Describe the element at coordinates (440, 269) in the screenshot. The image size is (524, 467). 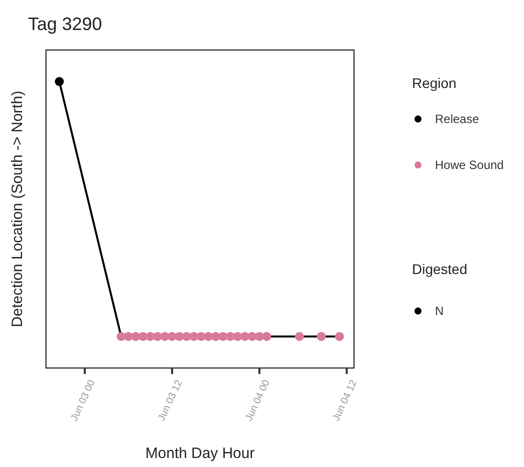
I see `text: Digested` at that location.